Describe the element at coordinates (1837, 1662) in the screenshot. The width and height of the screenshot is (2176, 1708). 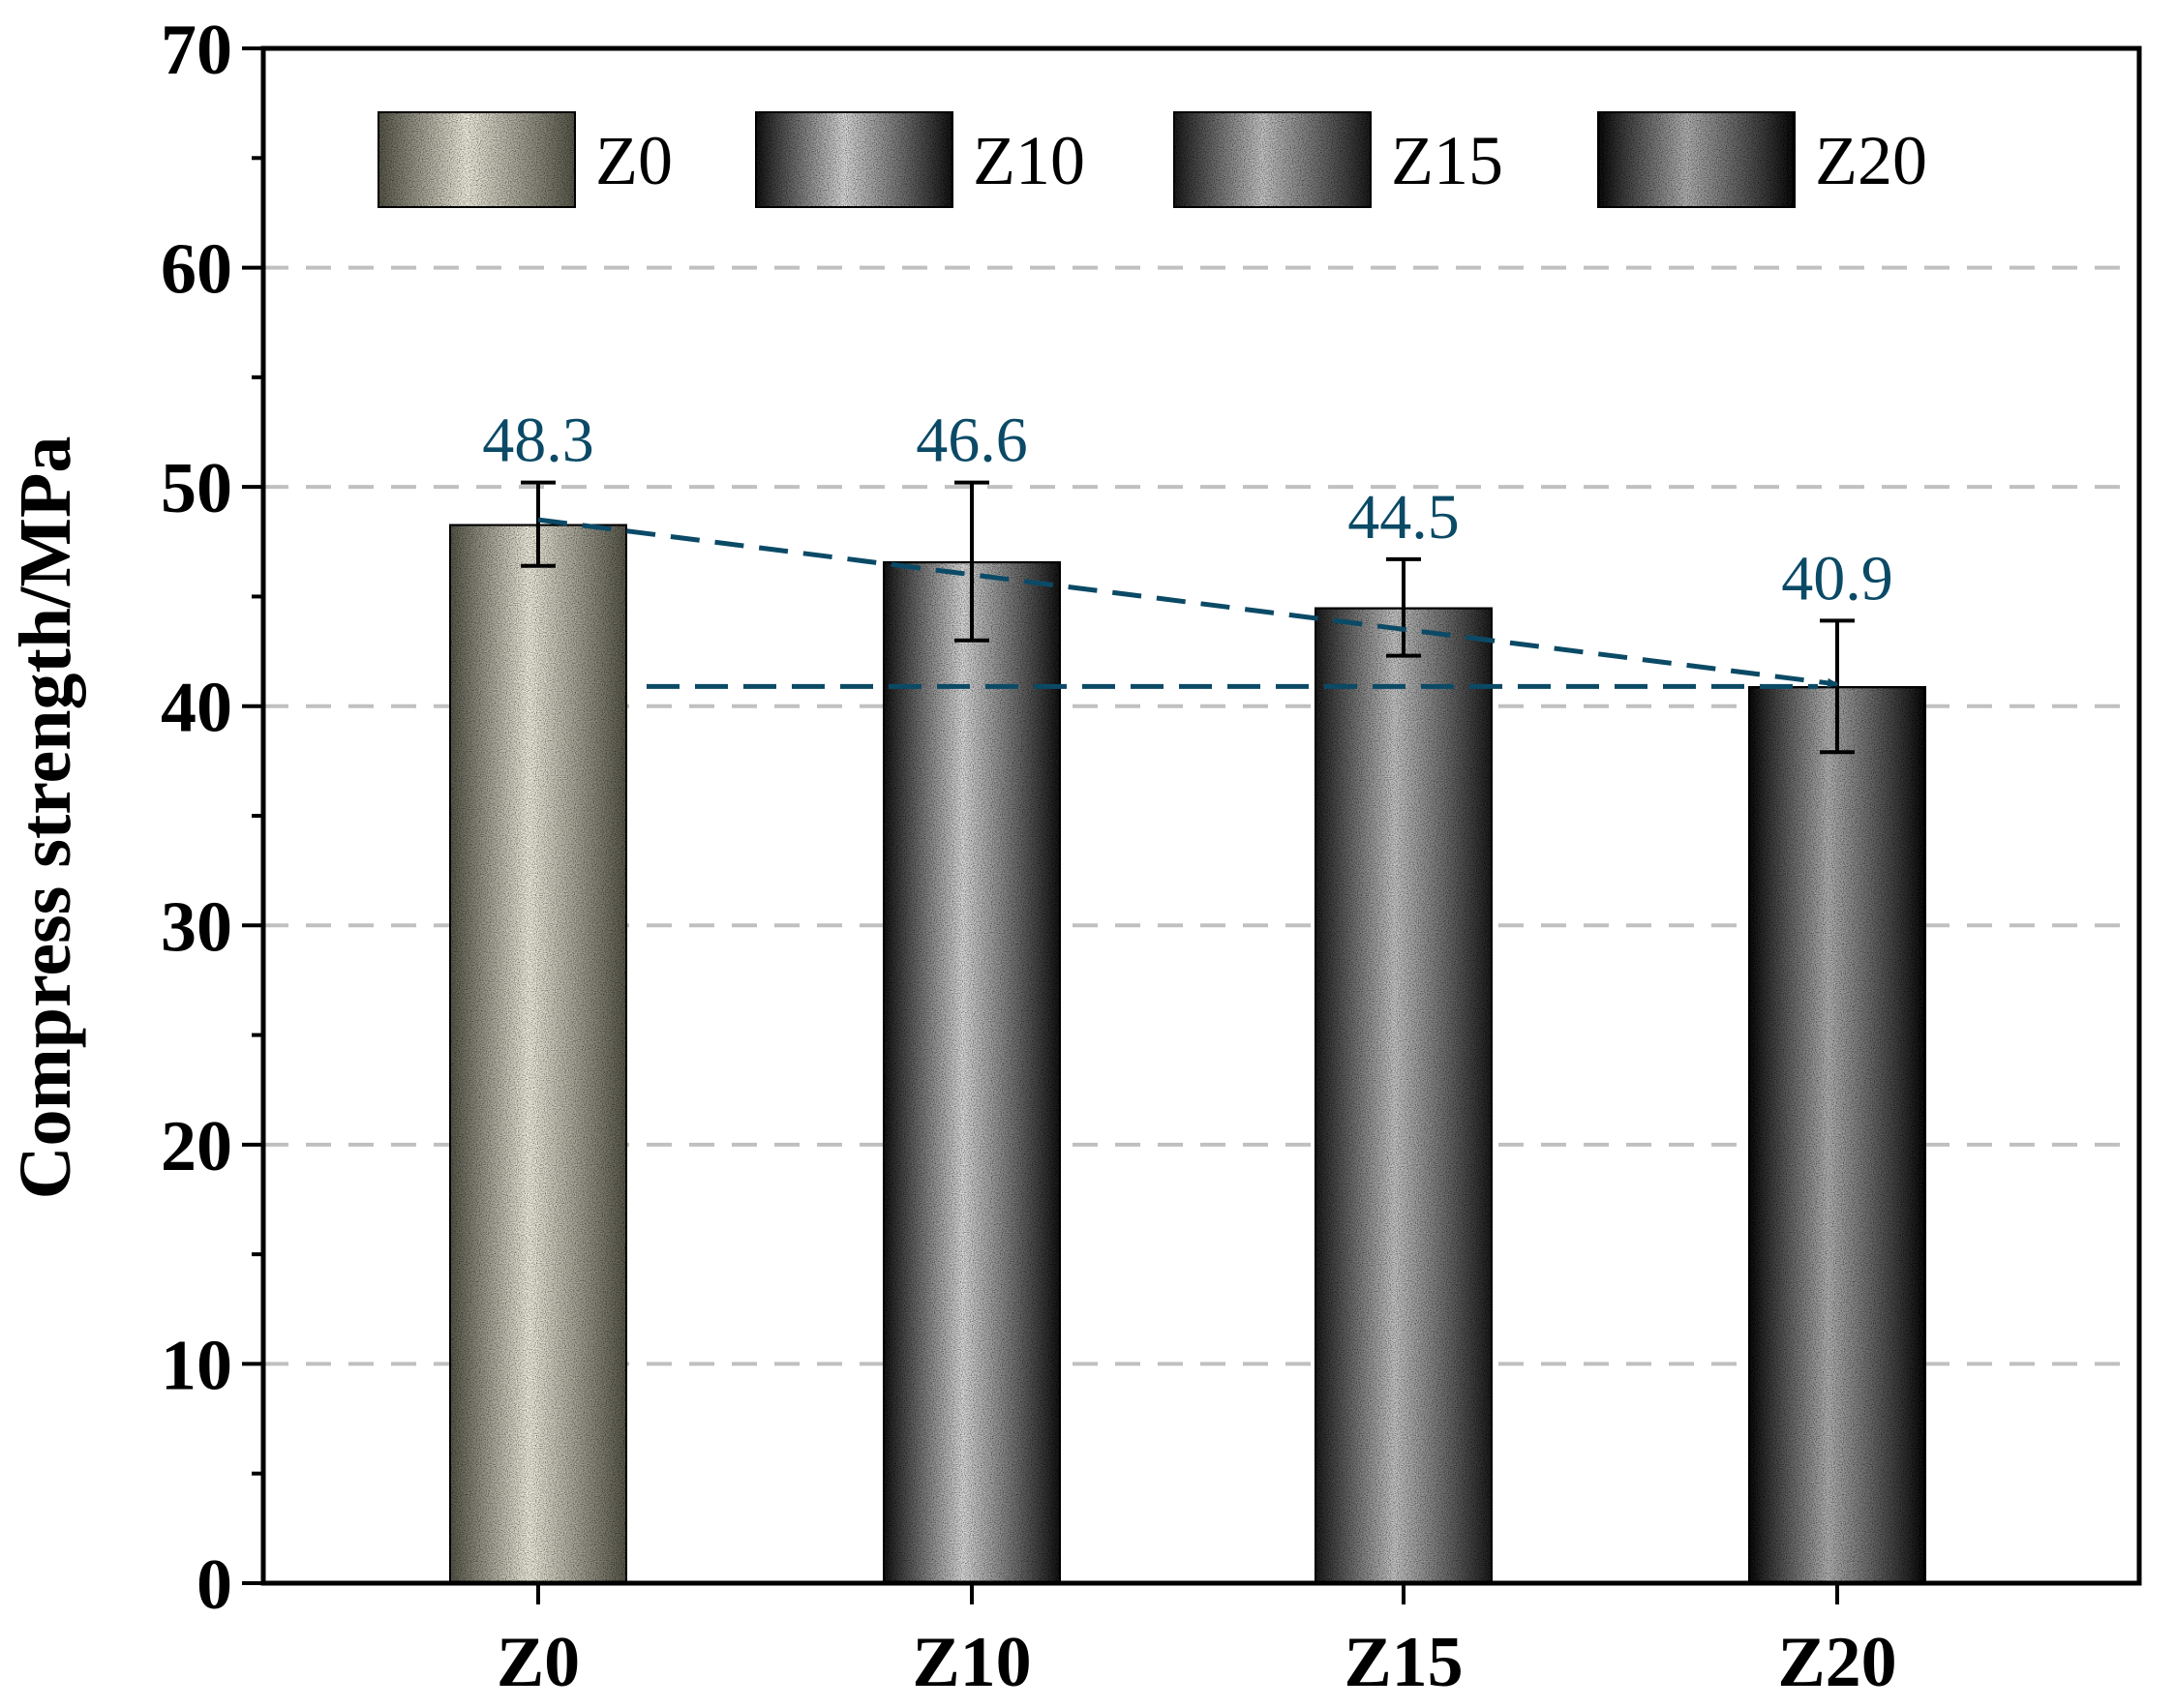
I see `x-tick-label-z20: Z20` at that location.